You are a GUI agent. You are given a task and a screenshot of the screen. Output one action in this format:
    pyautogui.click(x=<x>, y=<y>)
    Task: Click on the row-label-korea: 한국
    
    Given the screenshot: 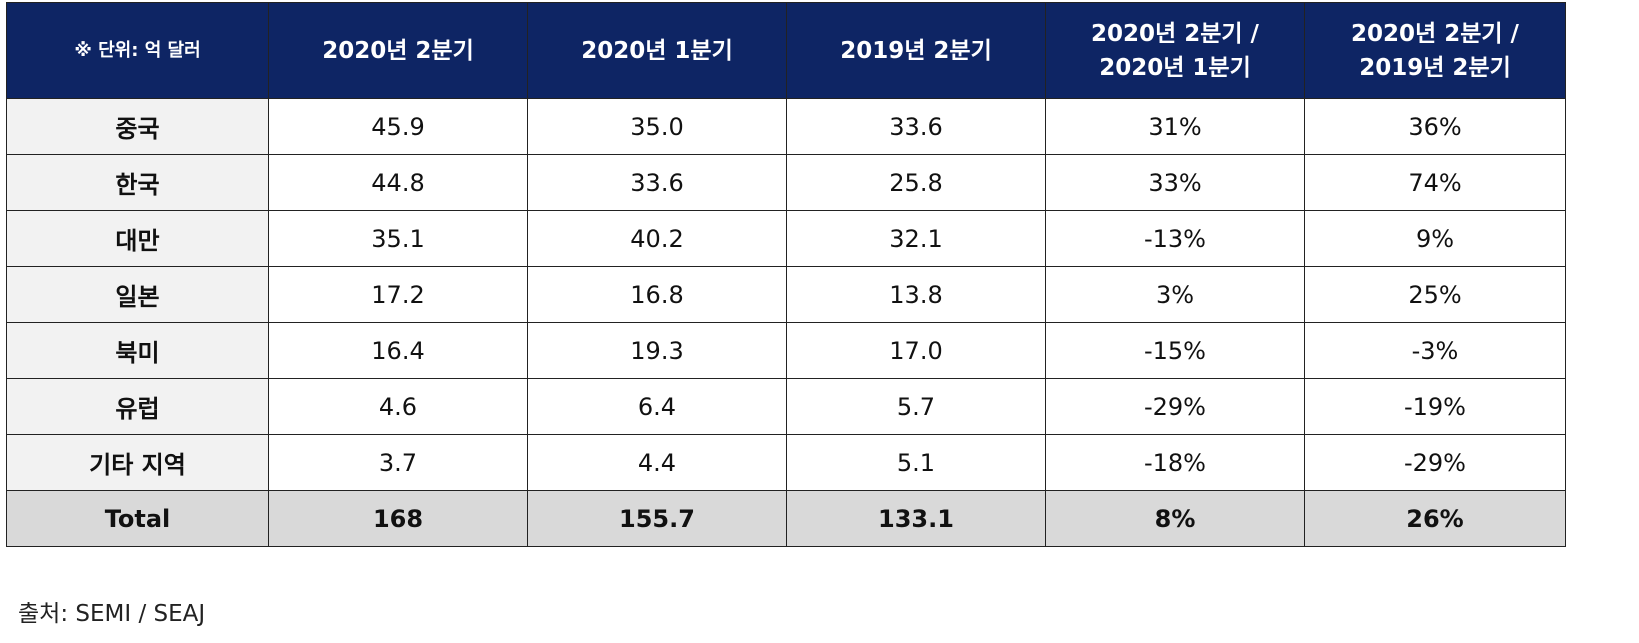 What is the action you would take?
    pyautogui.click(x=137, y=182)
    